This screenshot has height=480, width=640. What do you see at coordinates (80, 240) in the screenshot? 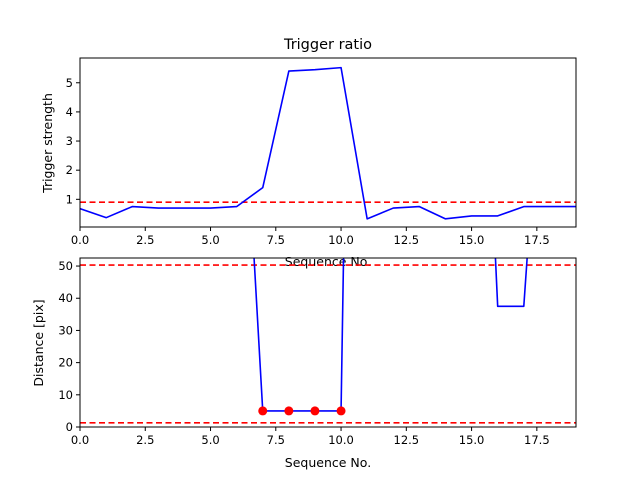
I see `trigger-x-tick-label-0: 0.0` at bounding box center [80, 240].